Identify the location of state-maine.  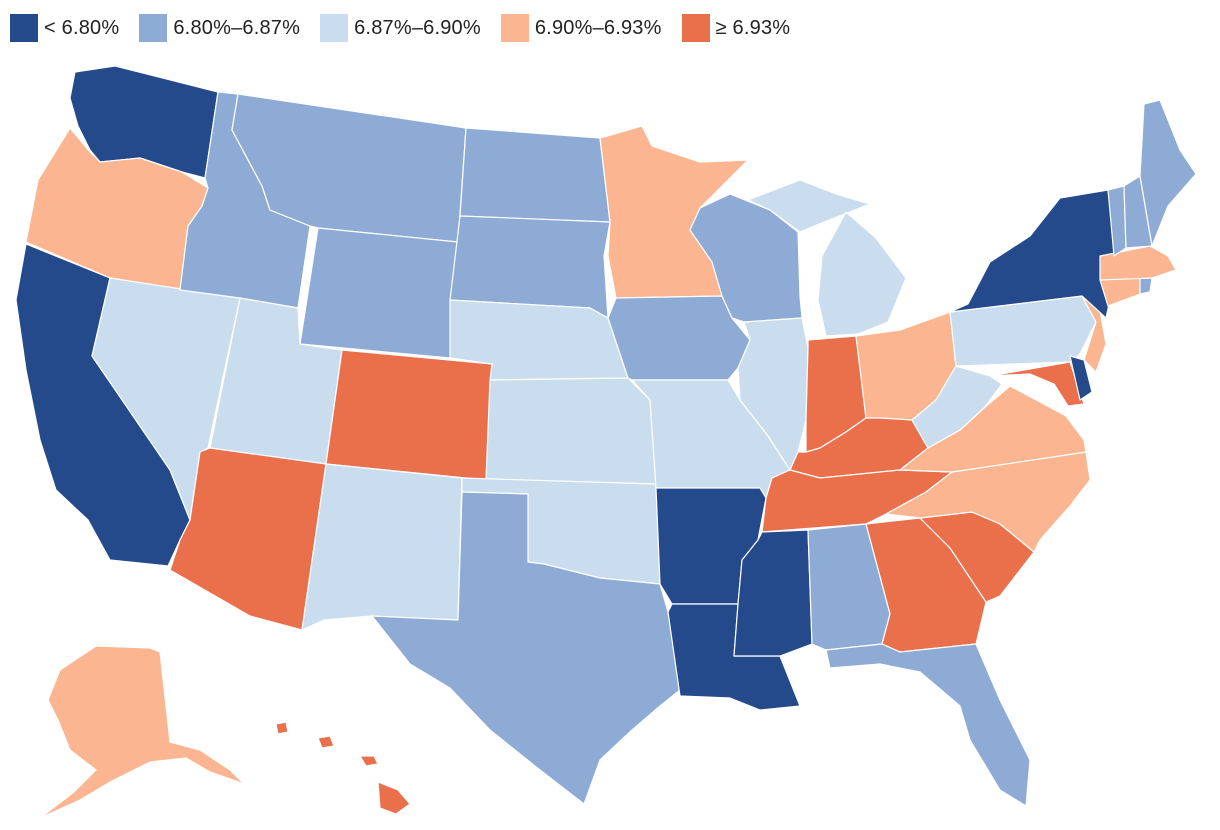
(1168, 173).